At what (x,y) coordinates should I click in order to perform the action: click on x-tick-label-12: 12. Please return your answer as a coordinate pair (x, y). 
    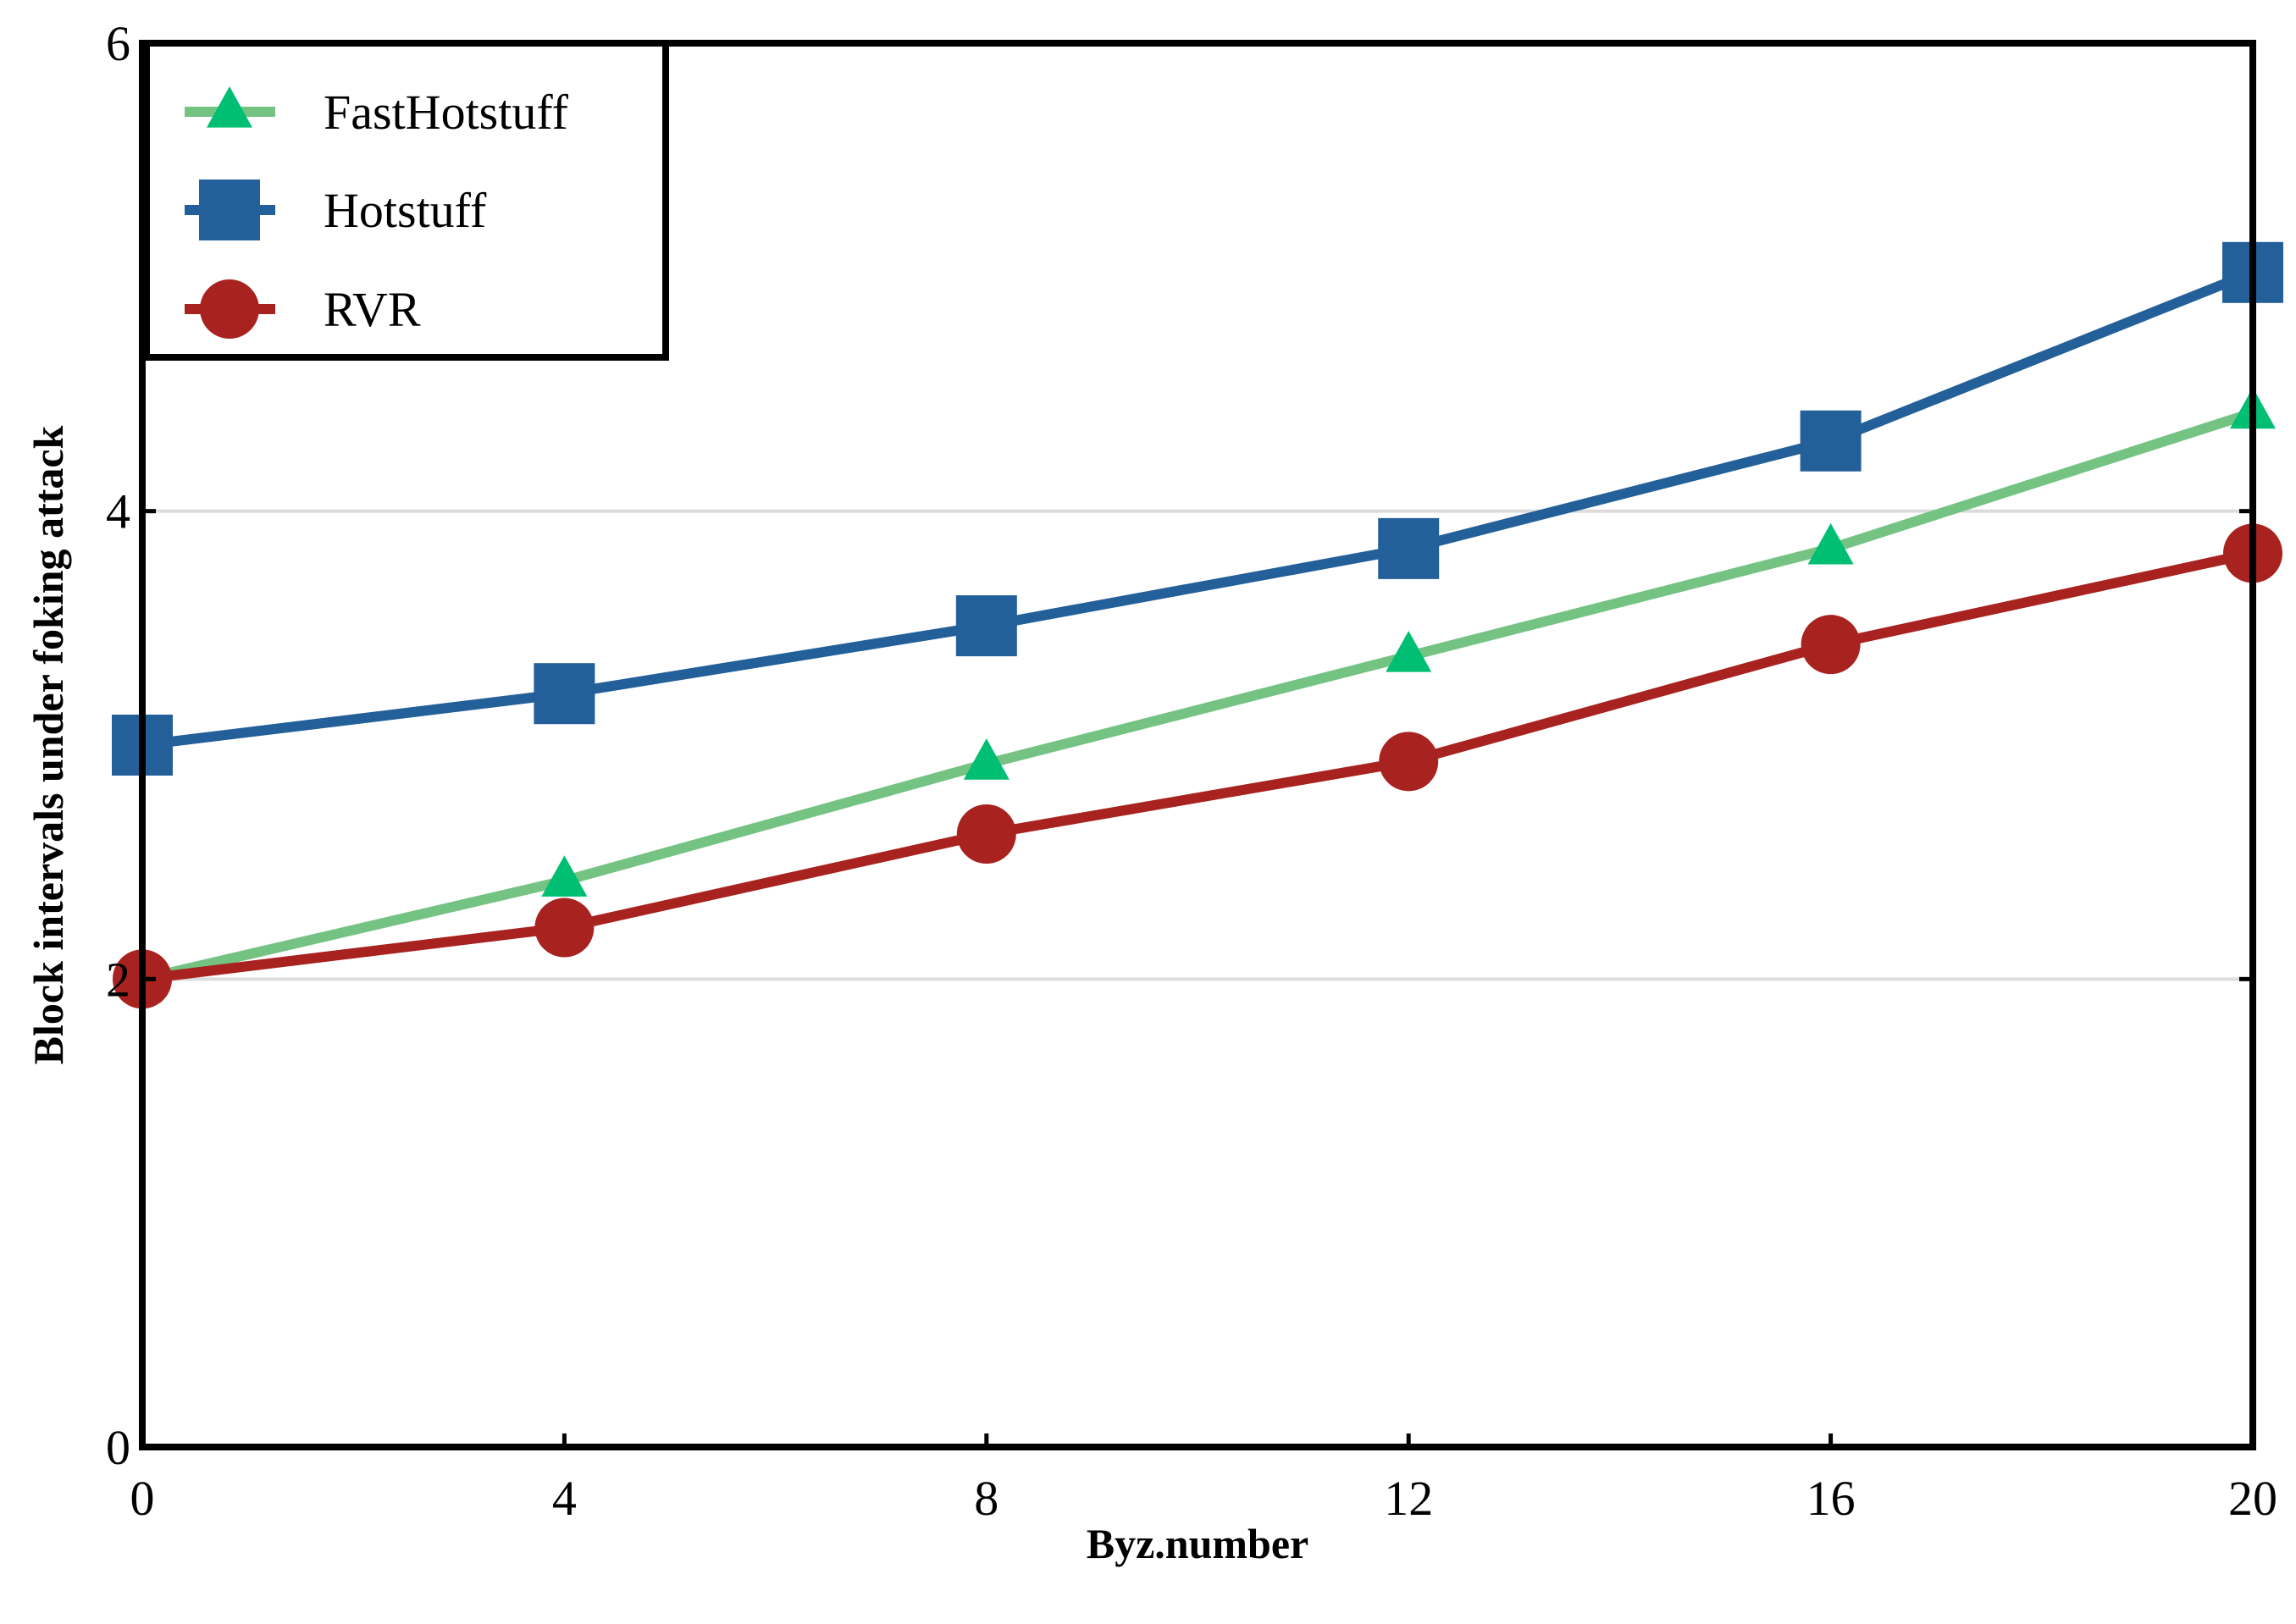
    Looking at the image, I should click on (1408, 1498).